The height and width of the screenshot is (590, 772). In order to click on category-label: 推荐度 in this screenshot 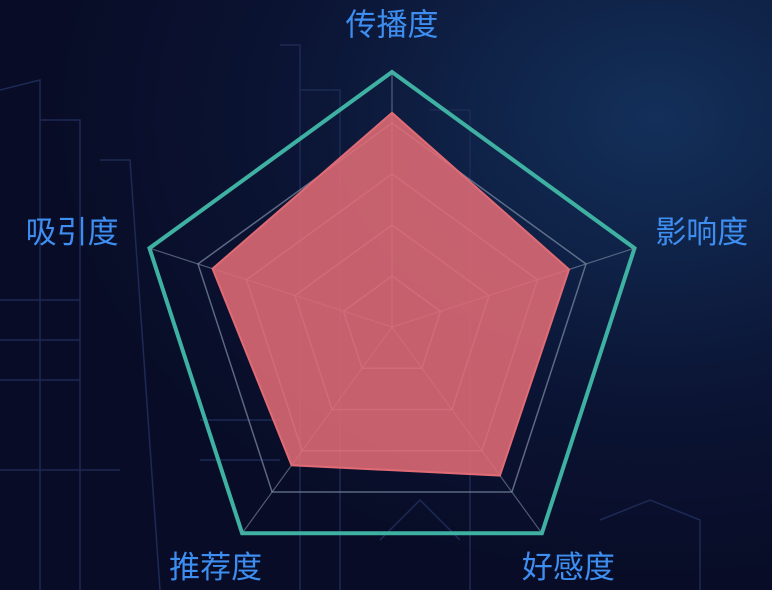, I will do `click(215, 568)`.